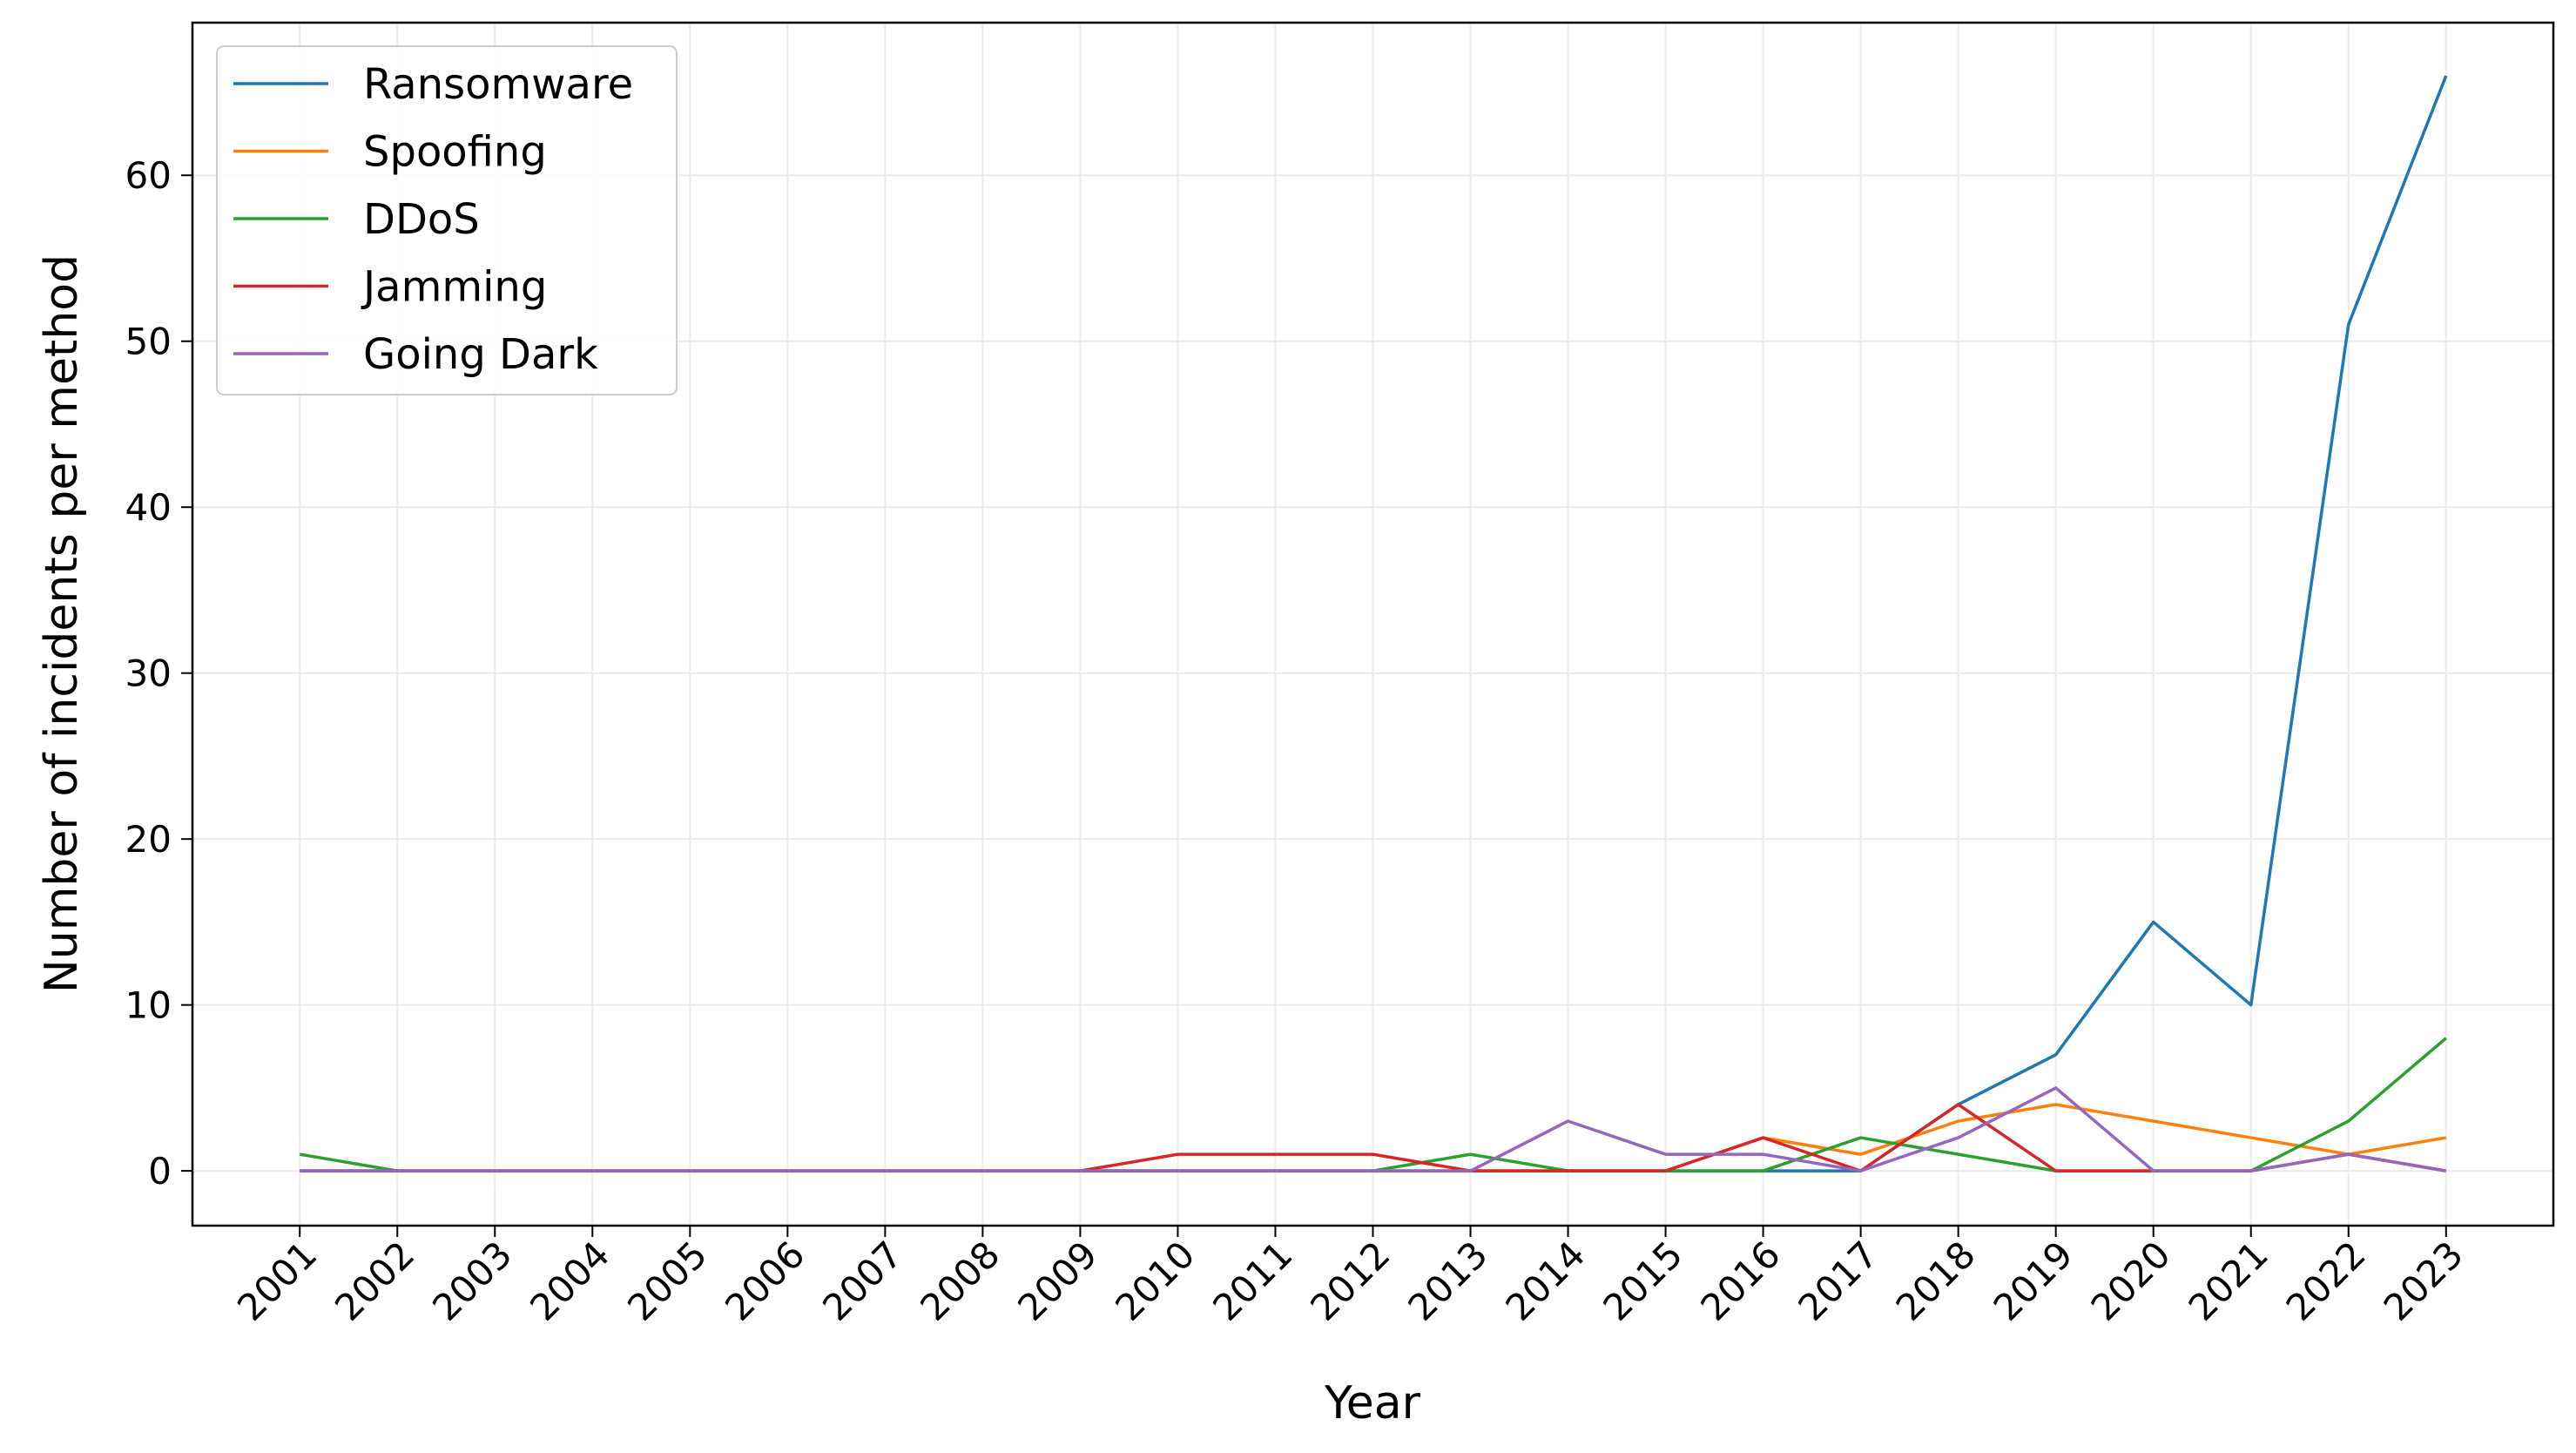 The height and width of the screenshot is (1453, 2576). I want to click on y-tick-label: 50, so click(148, 342).